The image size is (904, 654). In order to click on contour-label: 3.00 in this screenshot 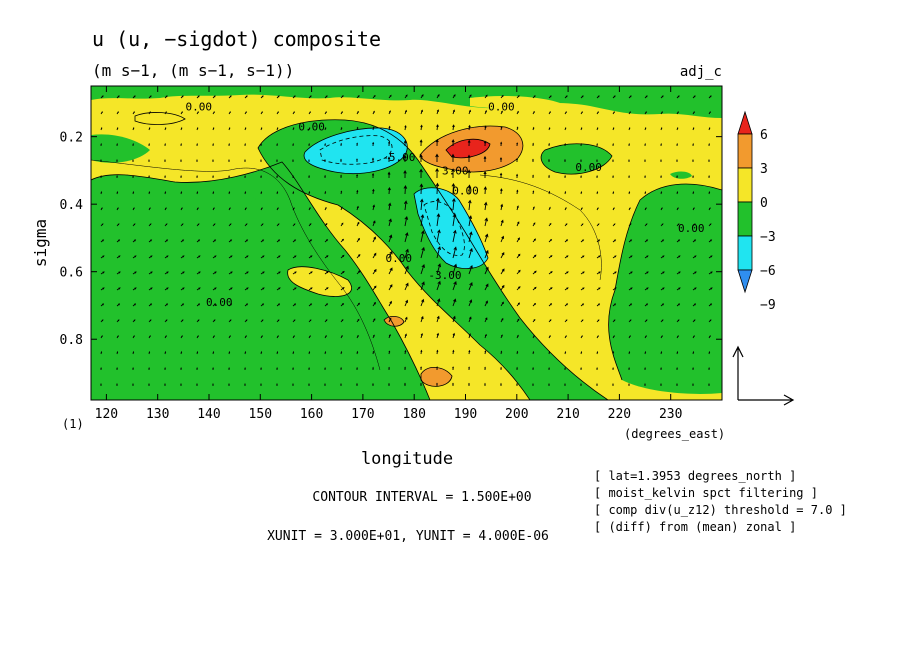, I will do `click(455, 170)`.